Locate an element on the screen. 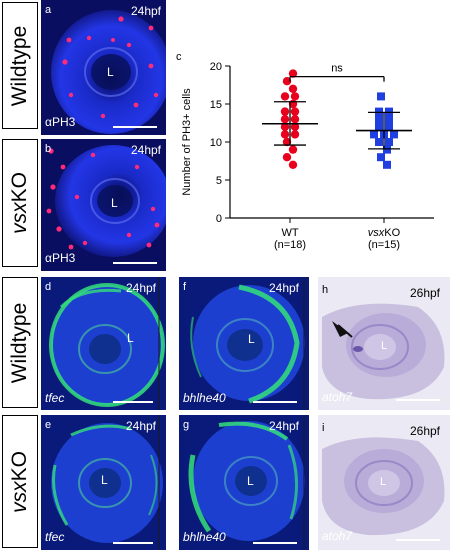 The image size is (450, 550). y-tick-label: 20 is located at coordinates (216, 67).